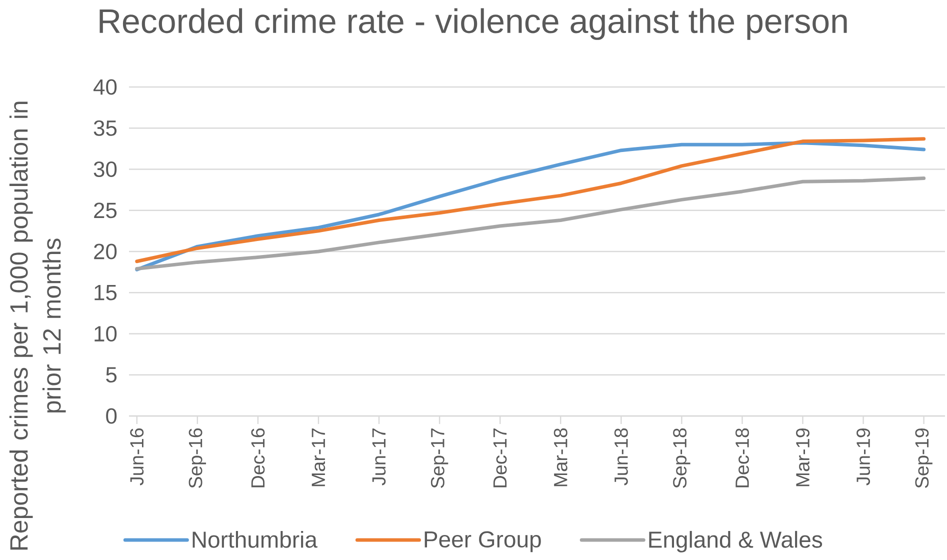  What do you see at coordinates (258, 458) in the screenshot?
I see `x-tick-label: Dec-16` at bounding box center [258, 458].